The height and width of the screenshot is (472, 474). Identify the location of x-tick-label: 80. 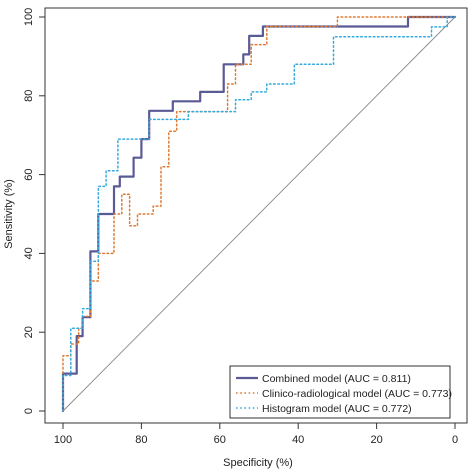
(141, 440).